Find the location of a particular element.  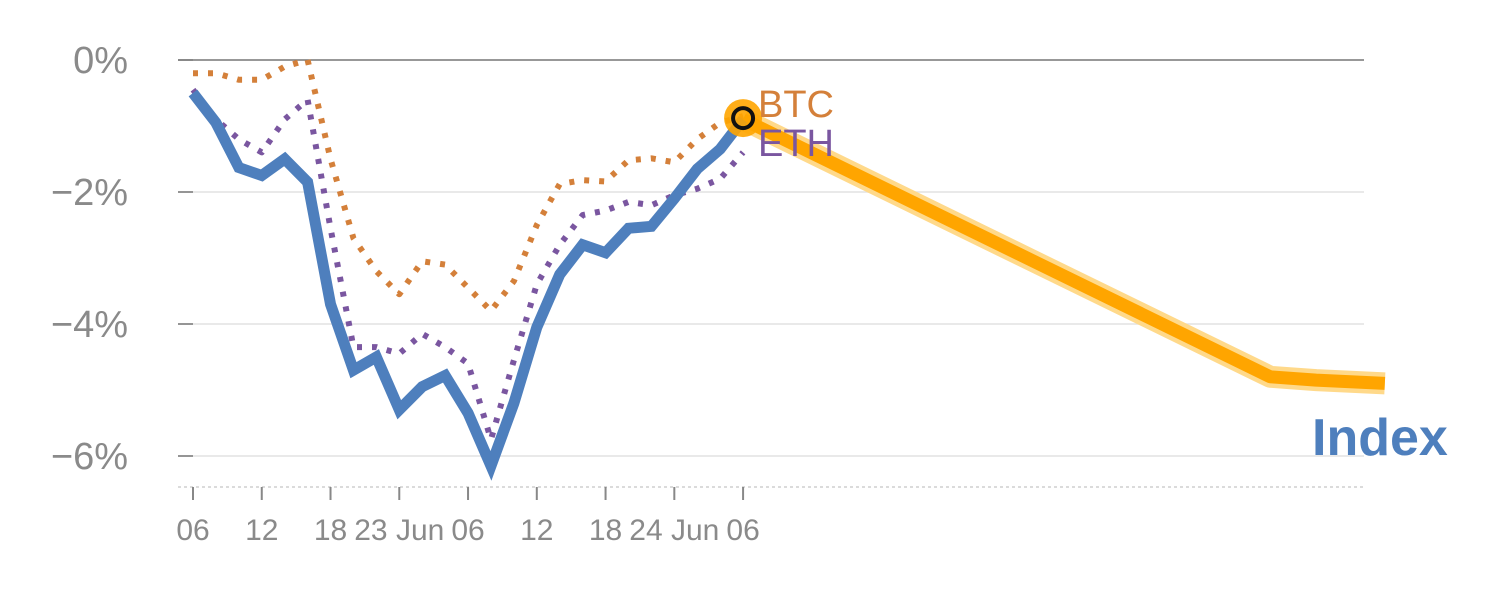

y-tick-label: −2% is located at coordinates (89, 193).